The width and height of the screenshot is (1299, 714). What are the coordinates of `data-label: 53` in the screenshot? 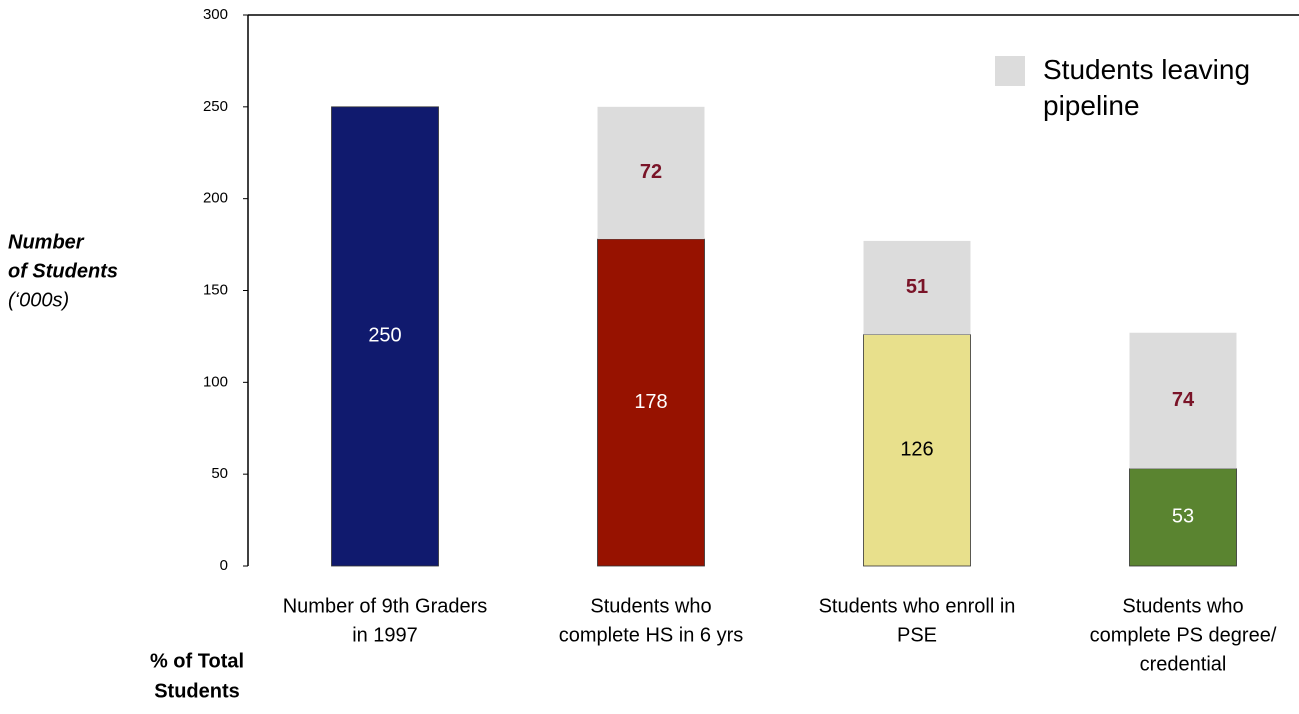 It's located at (1183, 517).